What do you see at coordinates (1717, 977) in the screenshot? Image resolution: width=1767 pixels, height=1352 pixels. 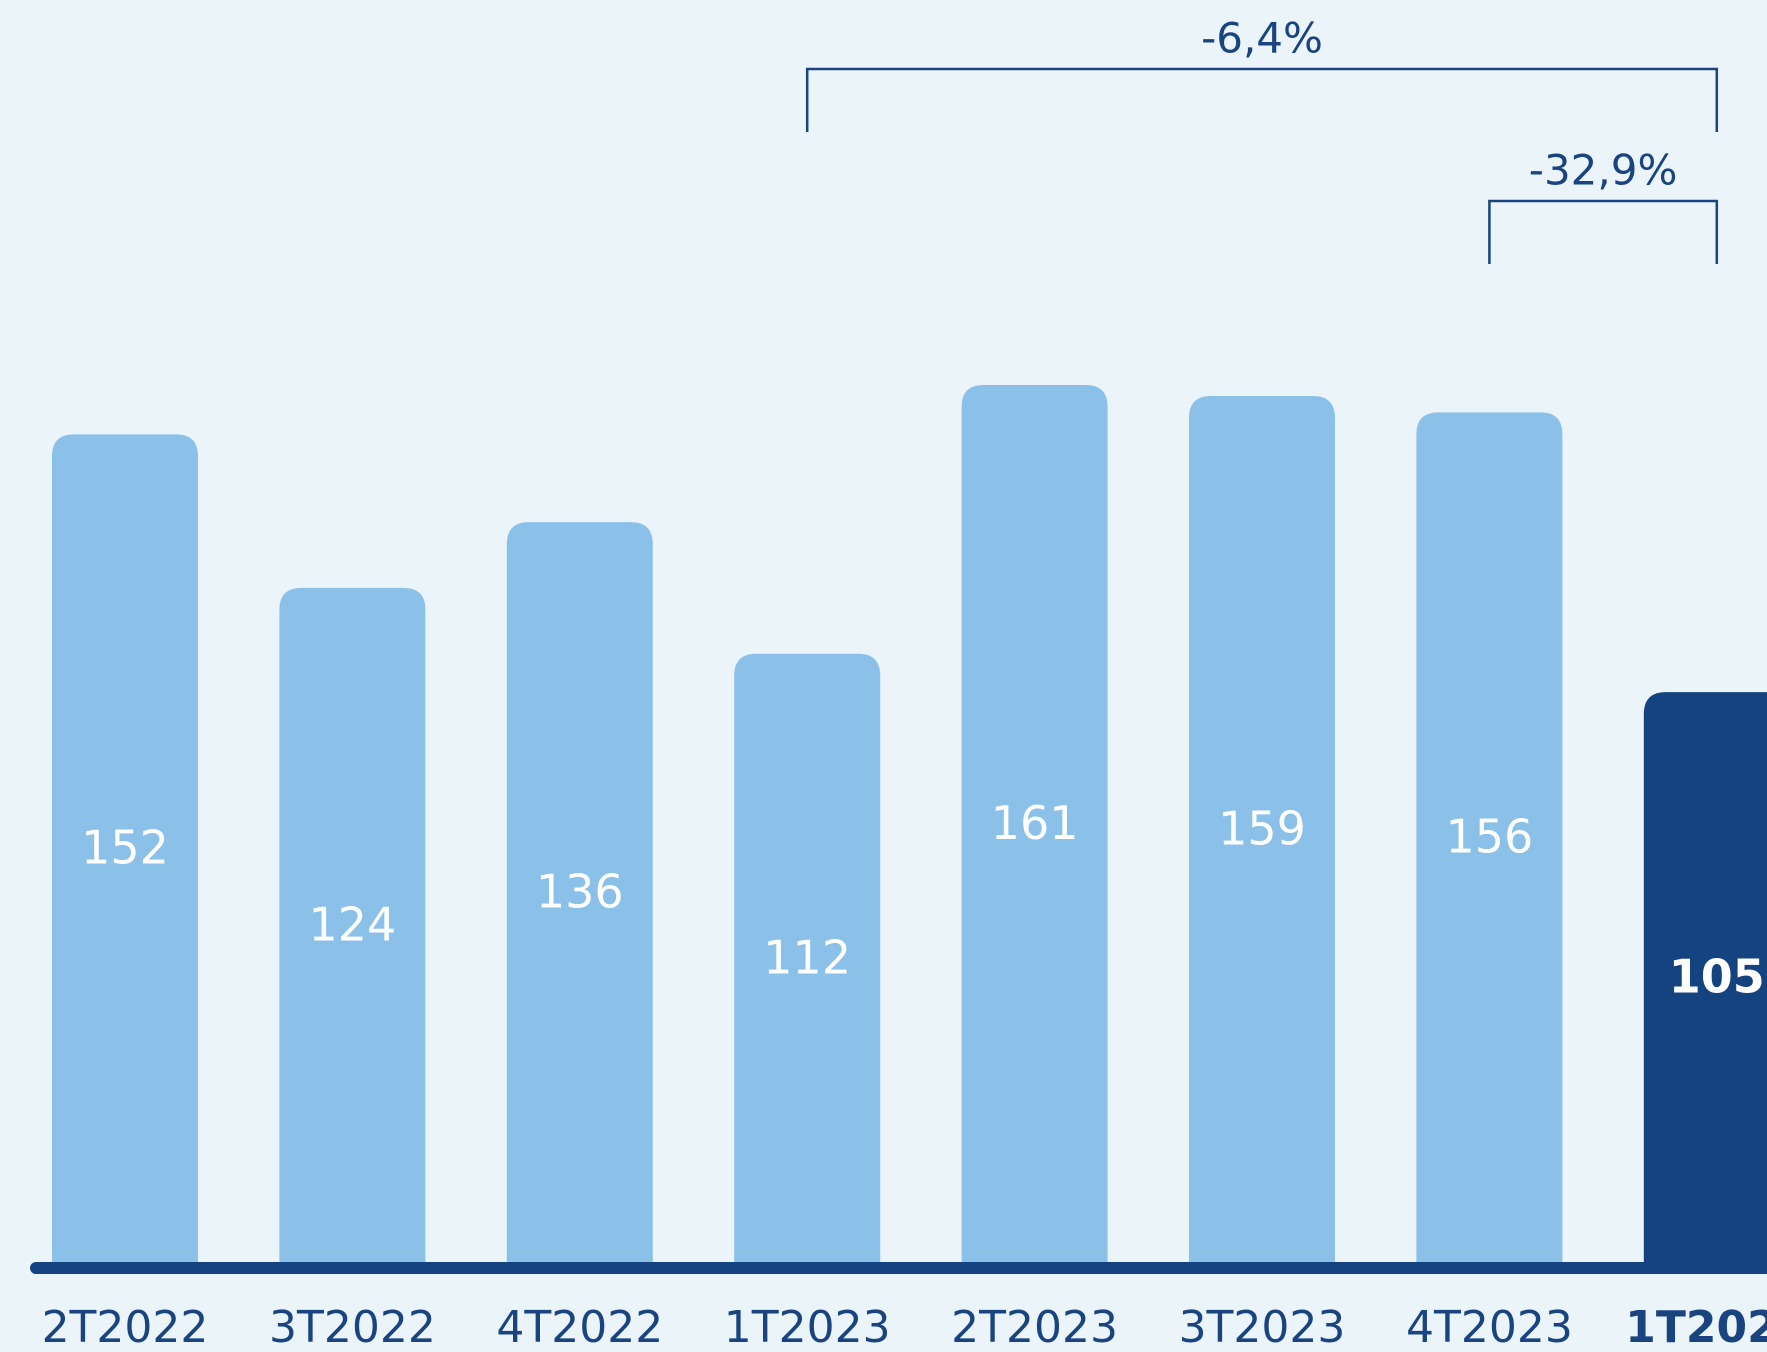 I see `value-label: 105` at bounding box center [1717, 977].